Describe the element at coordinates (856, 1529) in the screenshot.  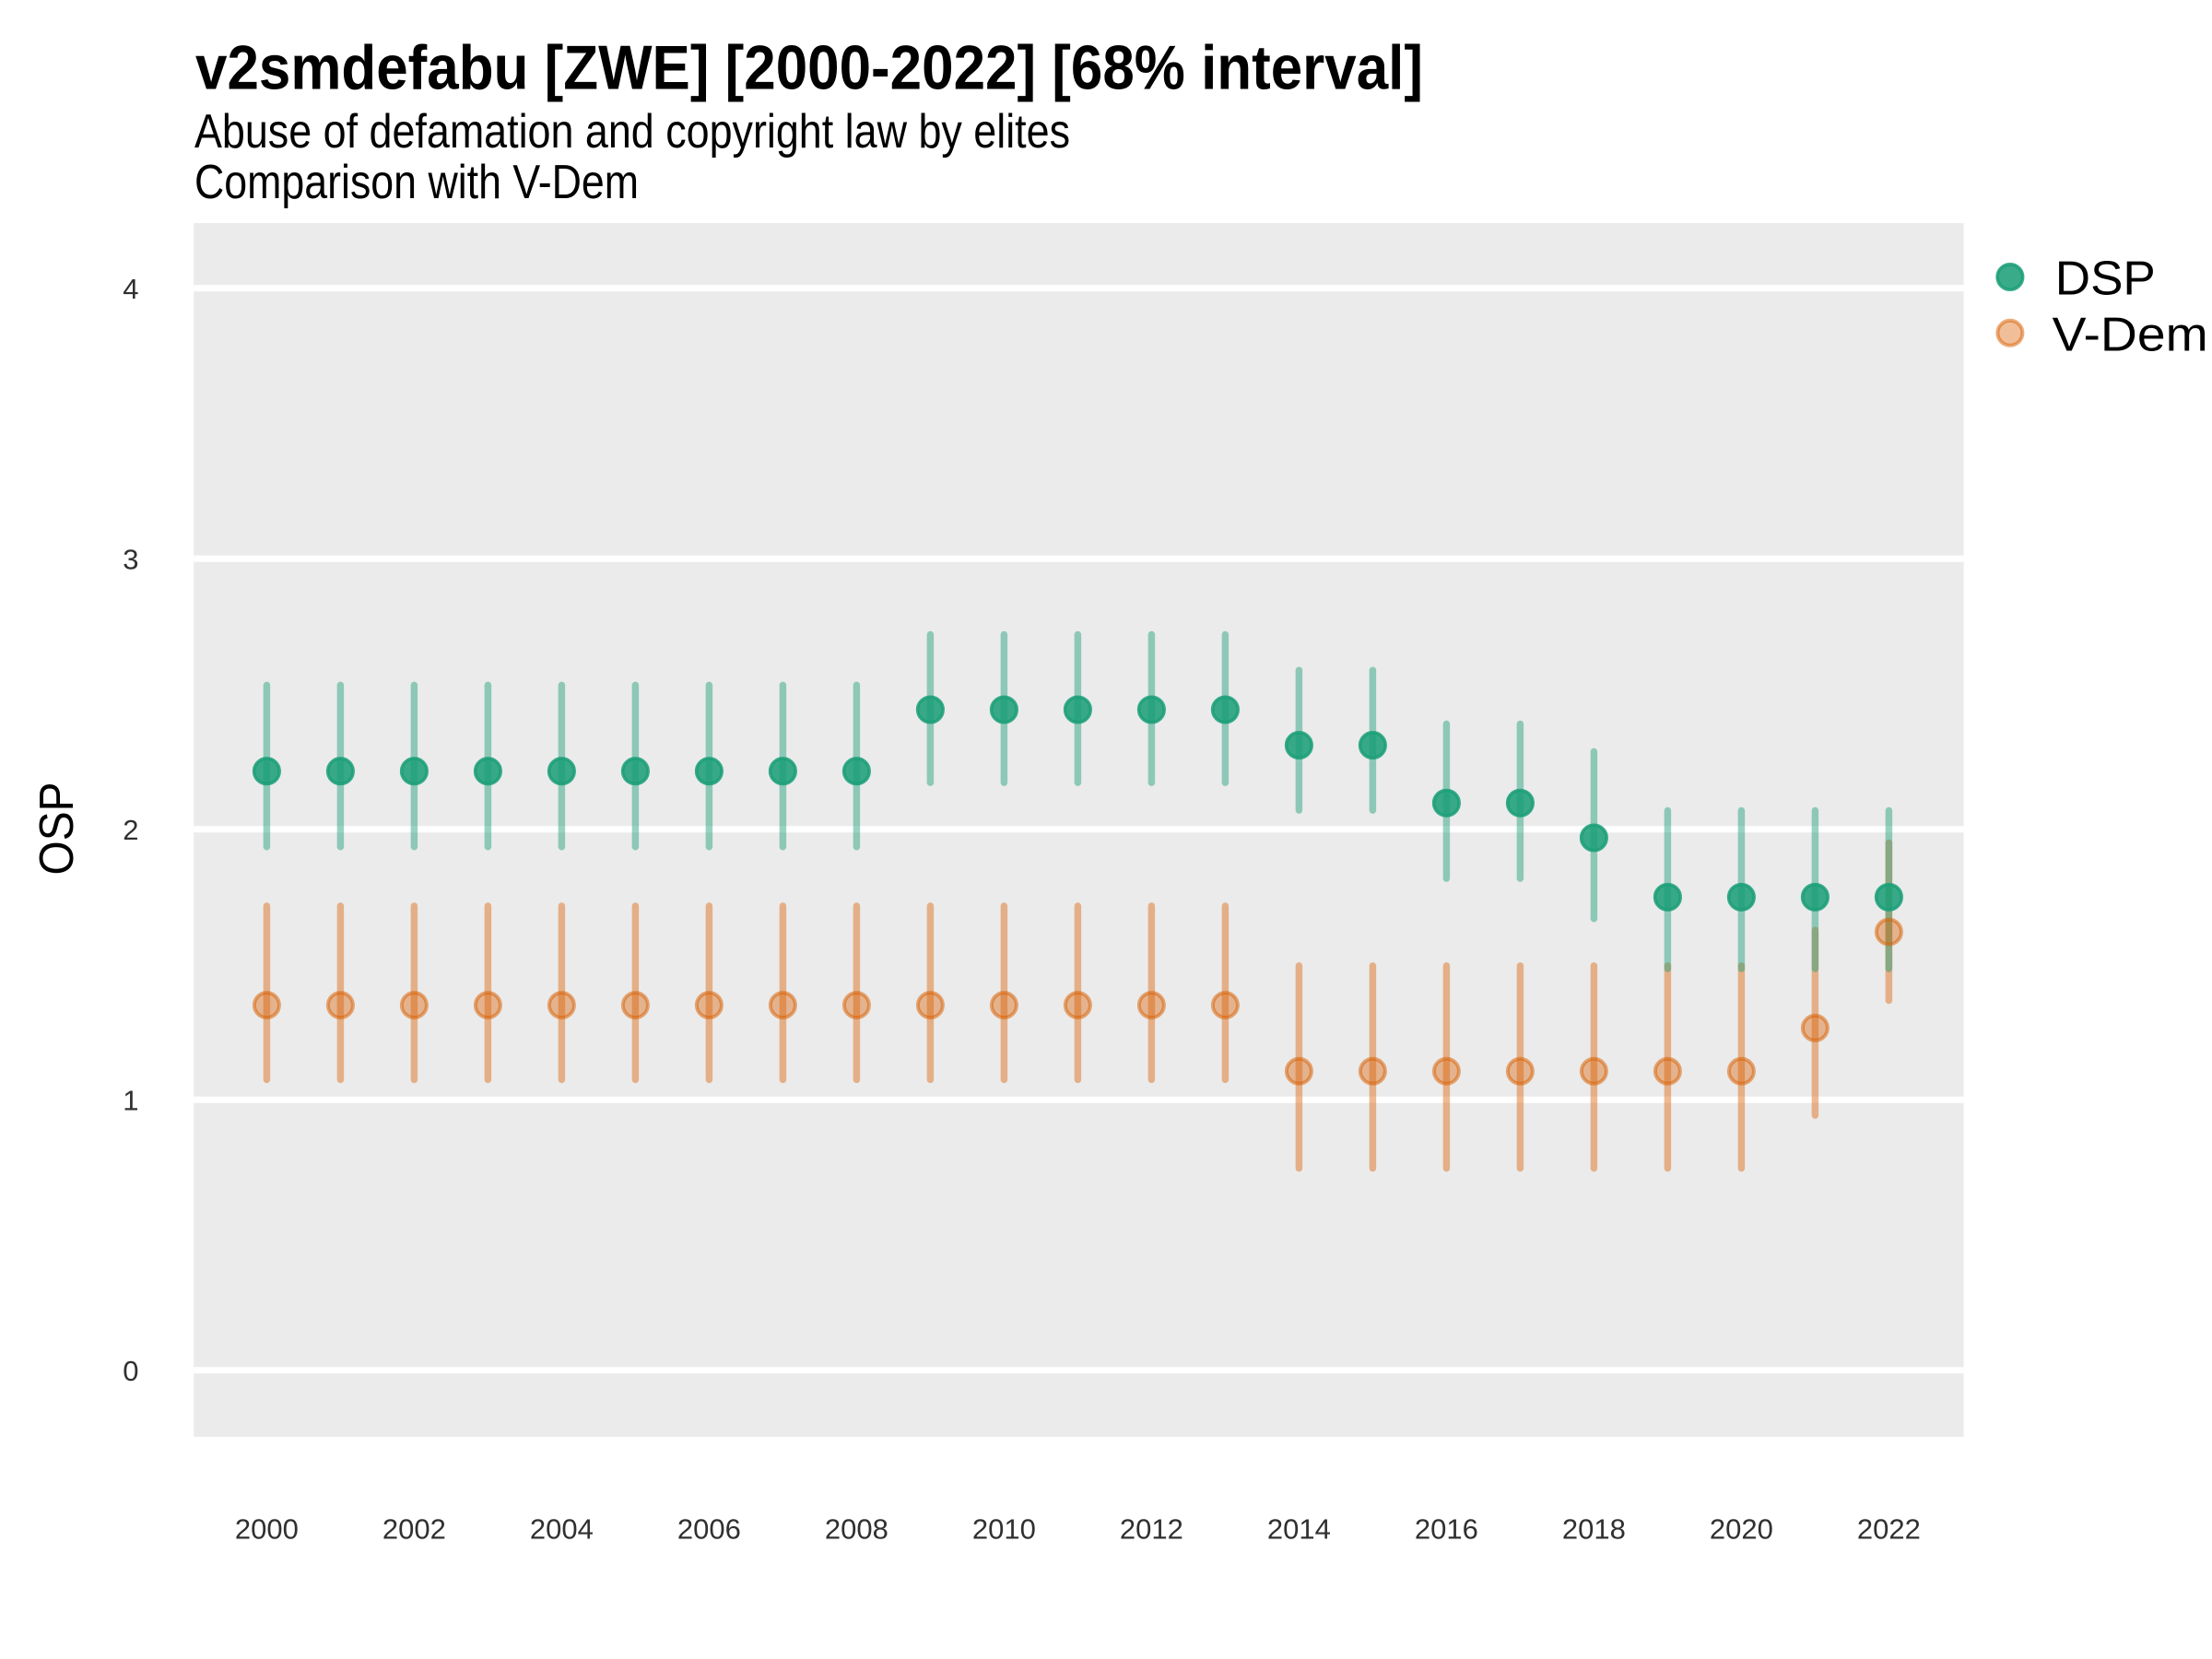
I see `svg-text: 2008` at that location.